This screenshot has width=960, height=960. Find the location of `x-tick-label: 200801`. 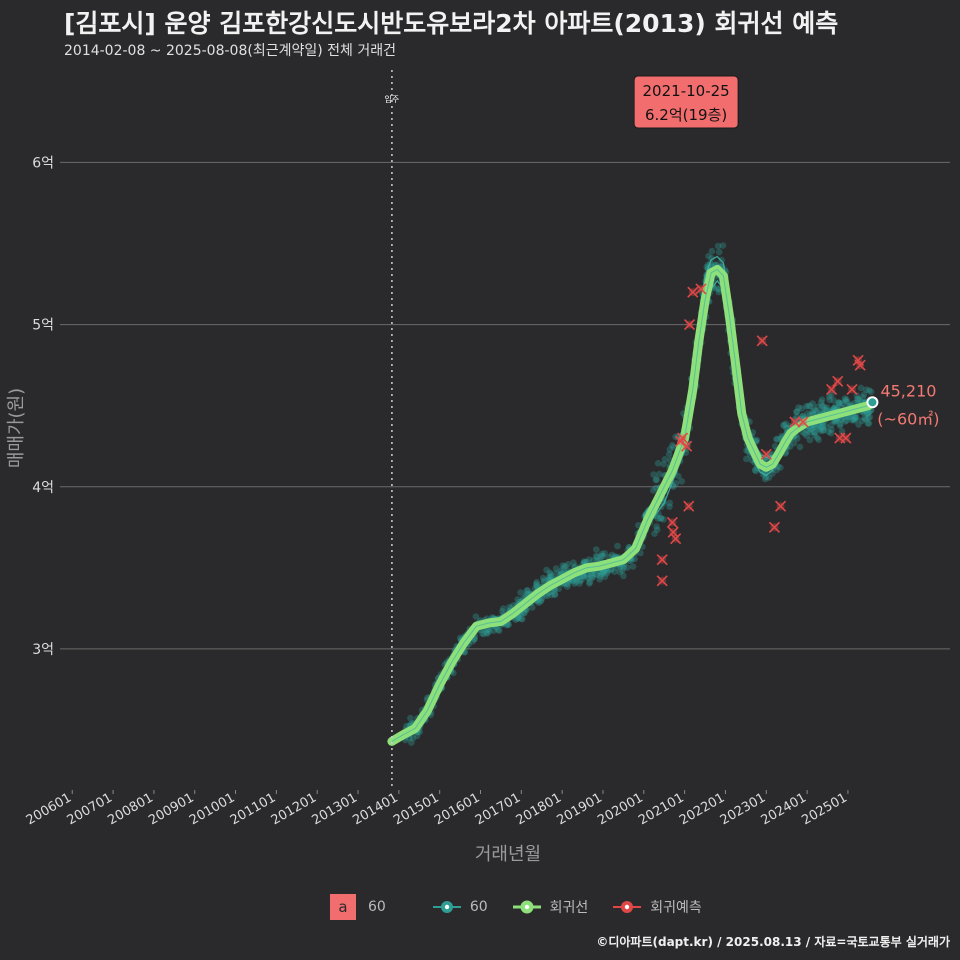

x-tick-label: 200801 is located at coordinates (130, 809).